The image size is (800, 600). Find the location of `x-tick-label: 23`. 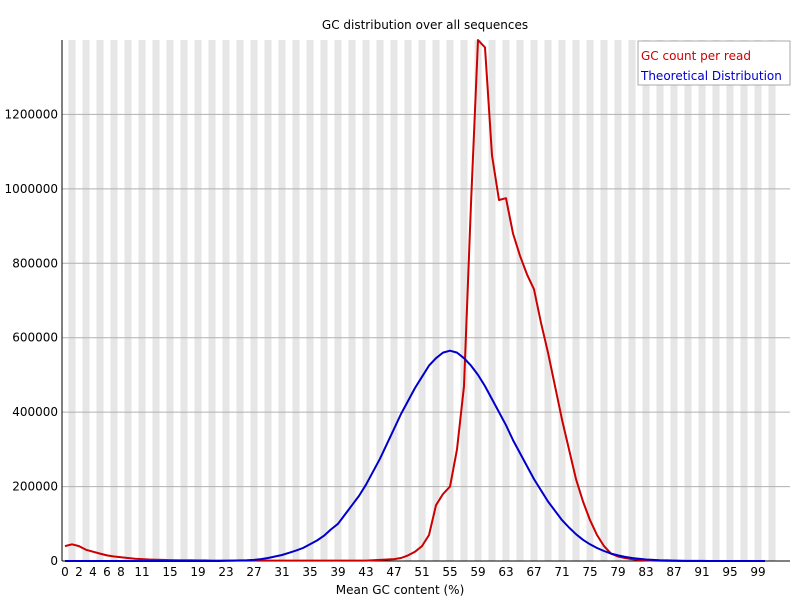

x-tick-label: 23 is located at coordinates (225, 572).